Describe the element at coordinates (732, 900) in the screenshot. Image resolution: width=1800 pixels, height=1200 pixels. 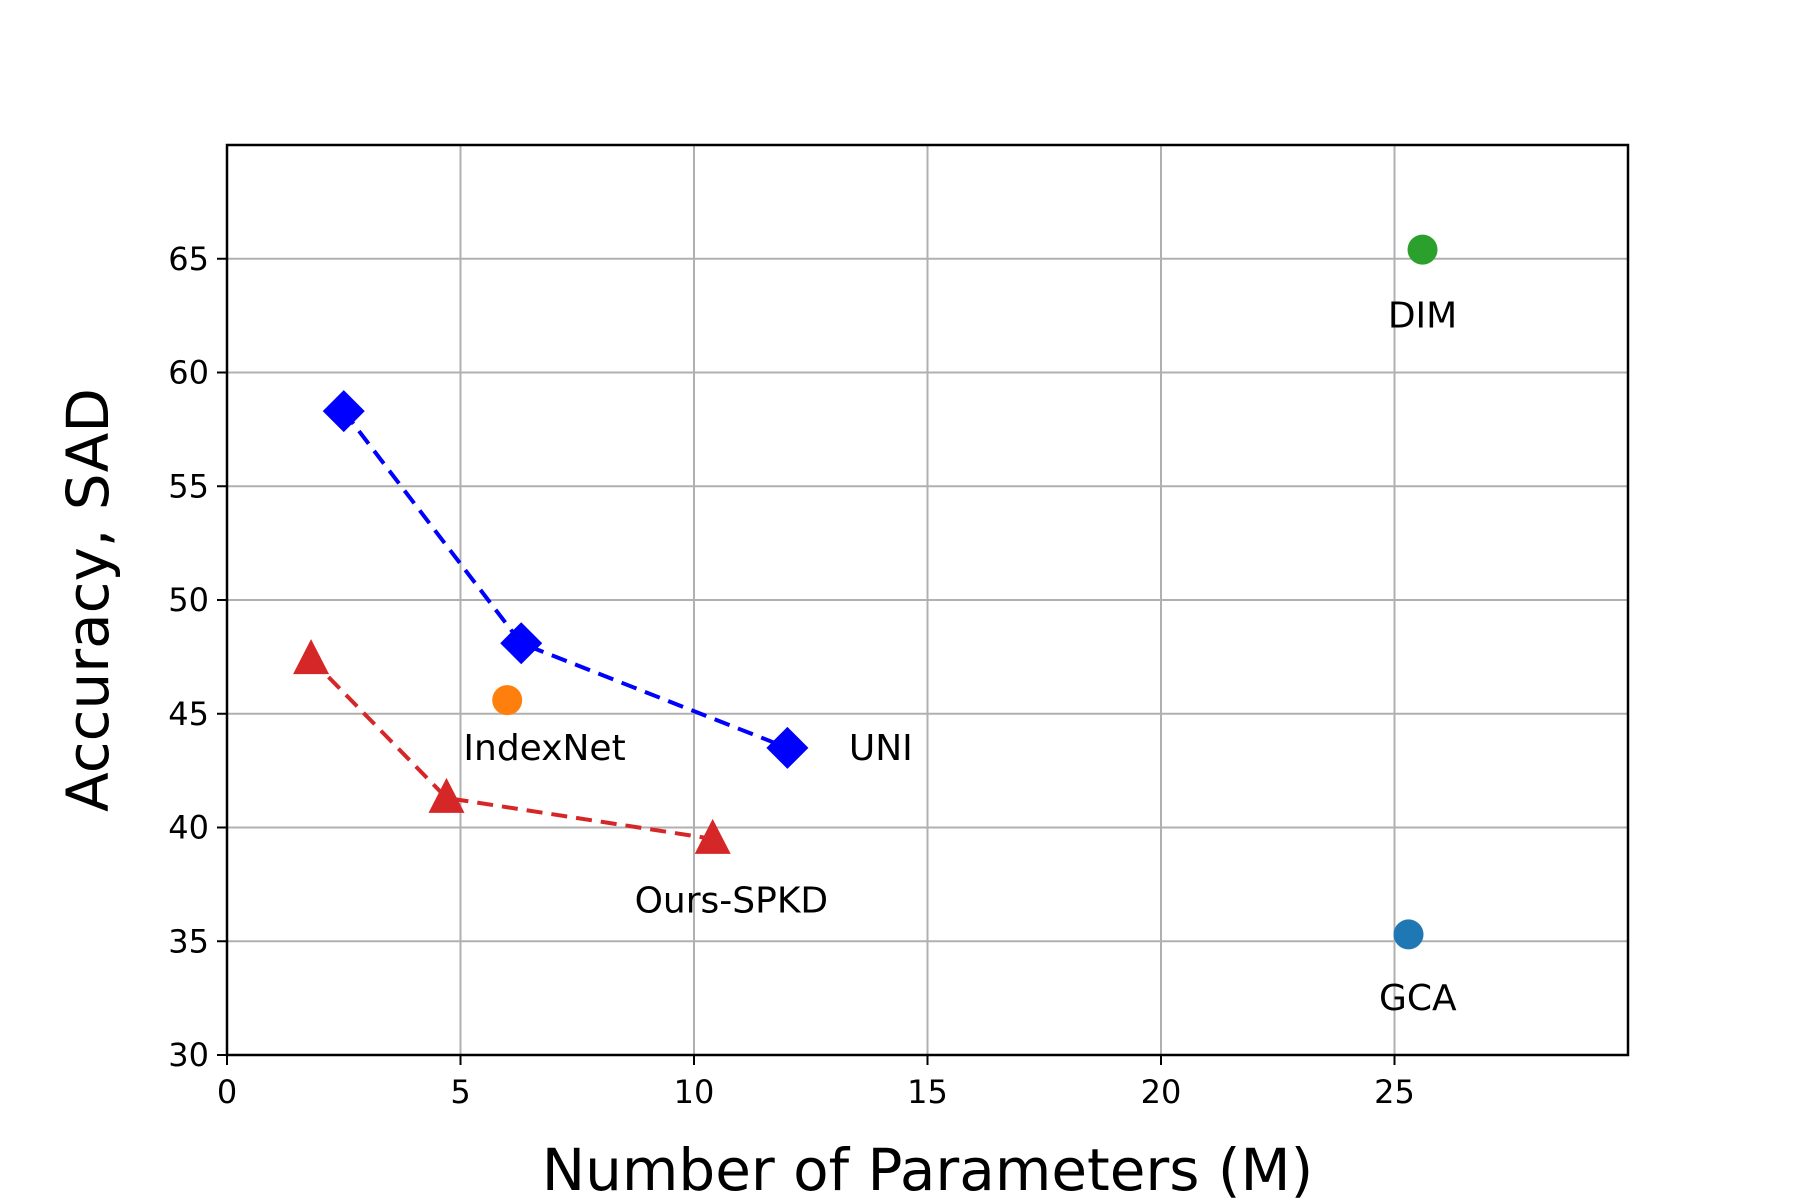
I see `annotation-label: Ours-SPKD` at that location.